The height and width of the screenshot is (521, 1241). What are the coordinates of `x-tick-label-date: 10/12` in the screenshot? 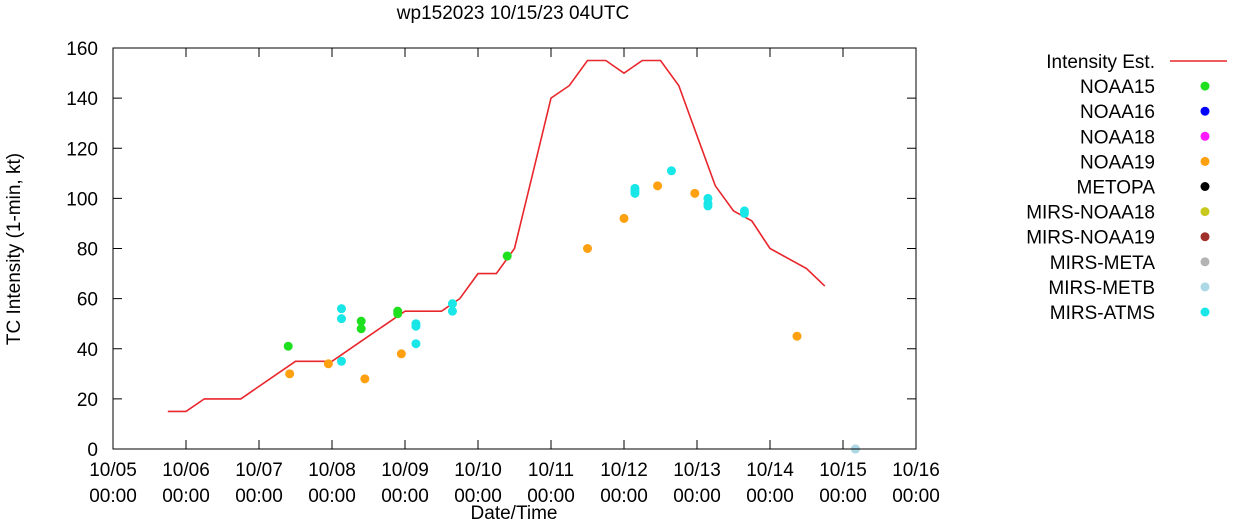 It's located at (624, 470).